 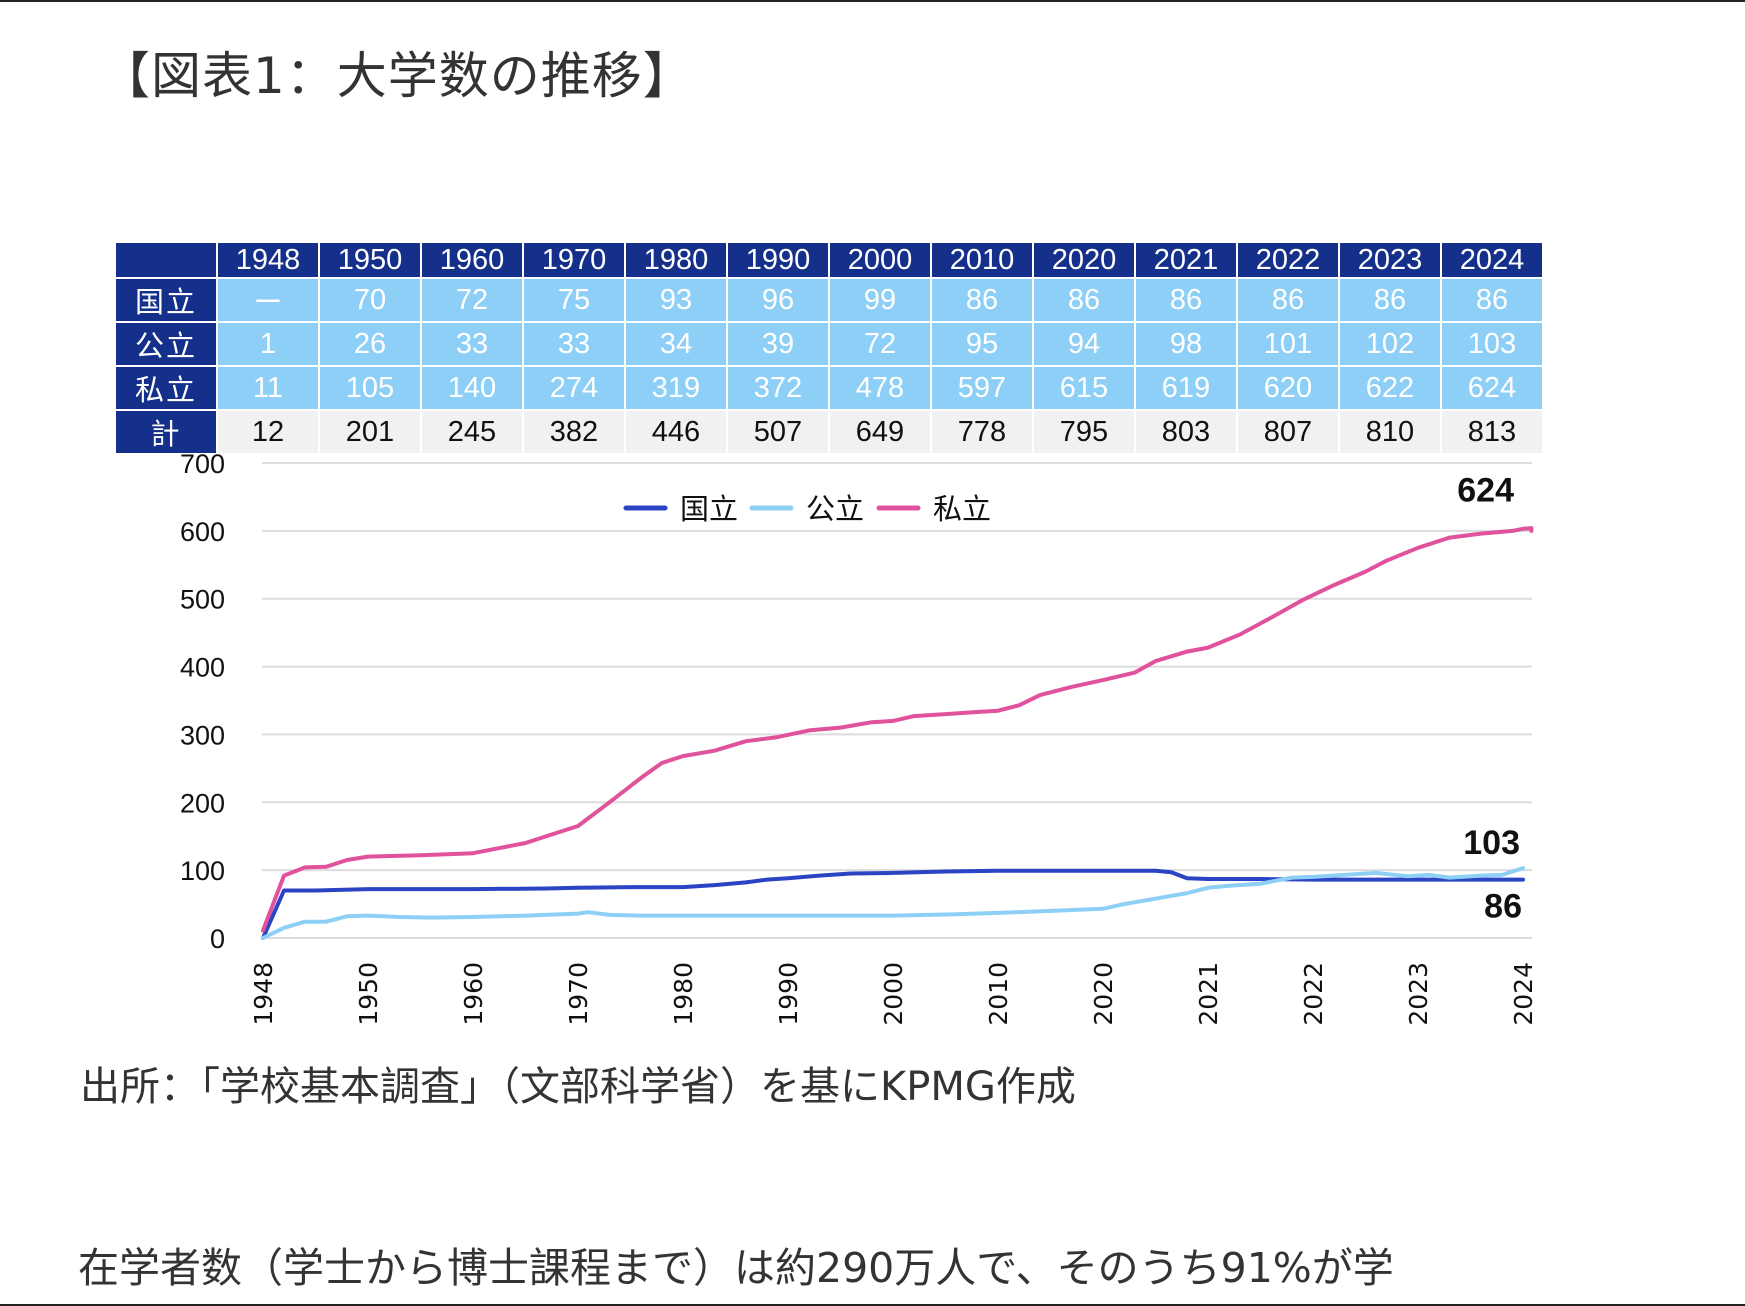 I want to click on table-total-cell: 245, so click(x=472, y=432).